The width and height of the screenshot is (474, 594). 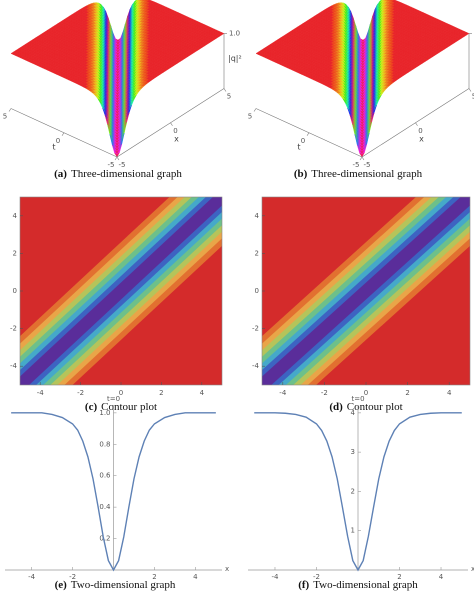 What do you see at coordinates (303, 585) in the screenshot?
I see `panel-label: (f)` at bounding box center [303, 585].